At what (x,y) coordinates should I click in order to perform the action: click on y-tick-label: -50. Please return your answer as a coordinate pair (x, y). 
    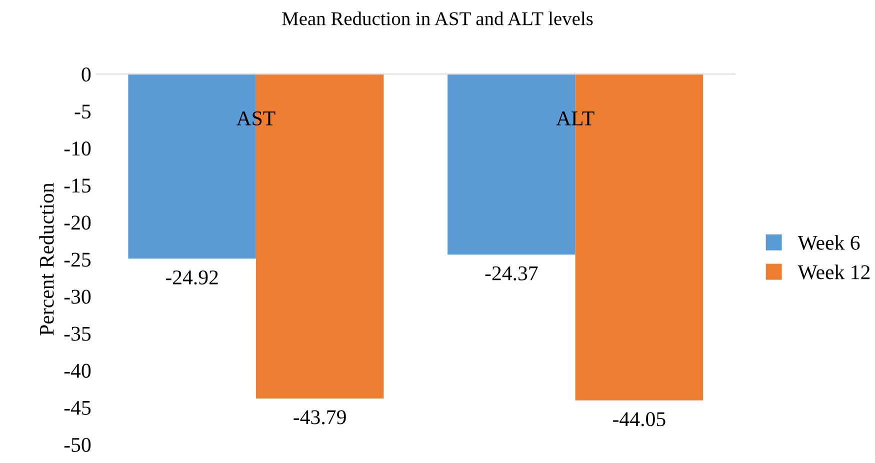
    Looking at the image, I should click on (77, 445).